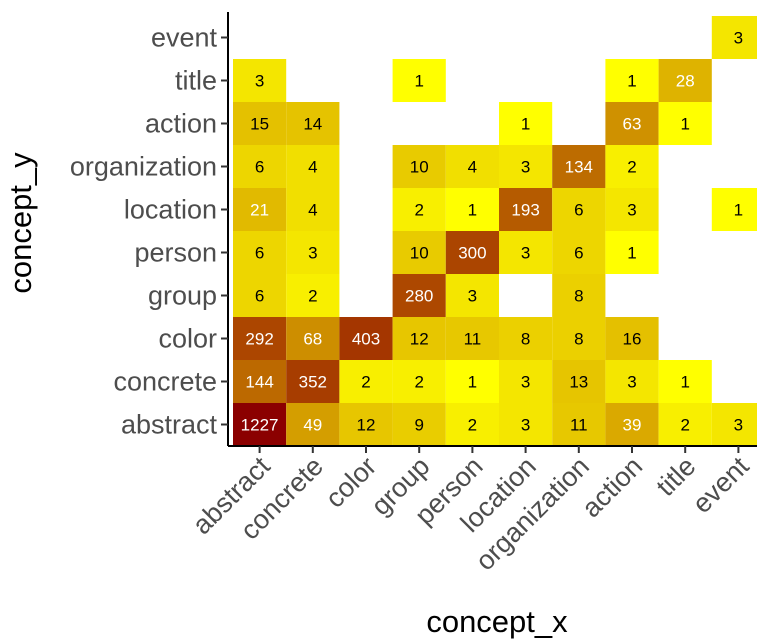 The width and height of the screenshot is (757, 640). I want to click on cell-value-label: 39, so click(632, 425).